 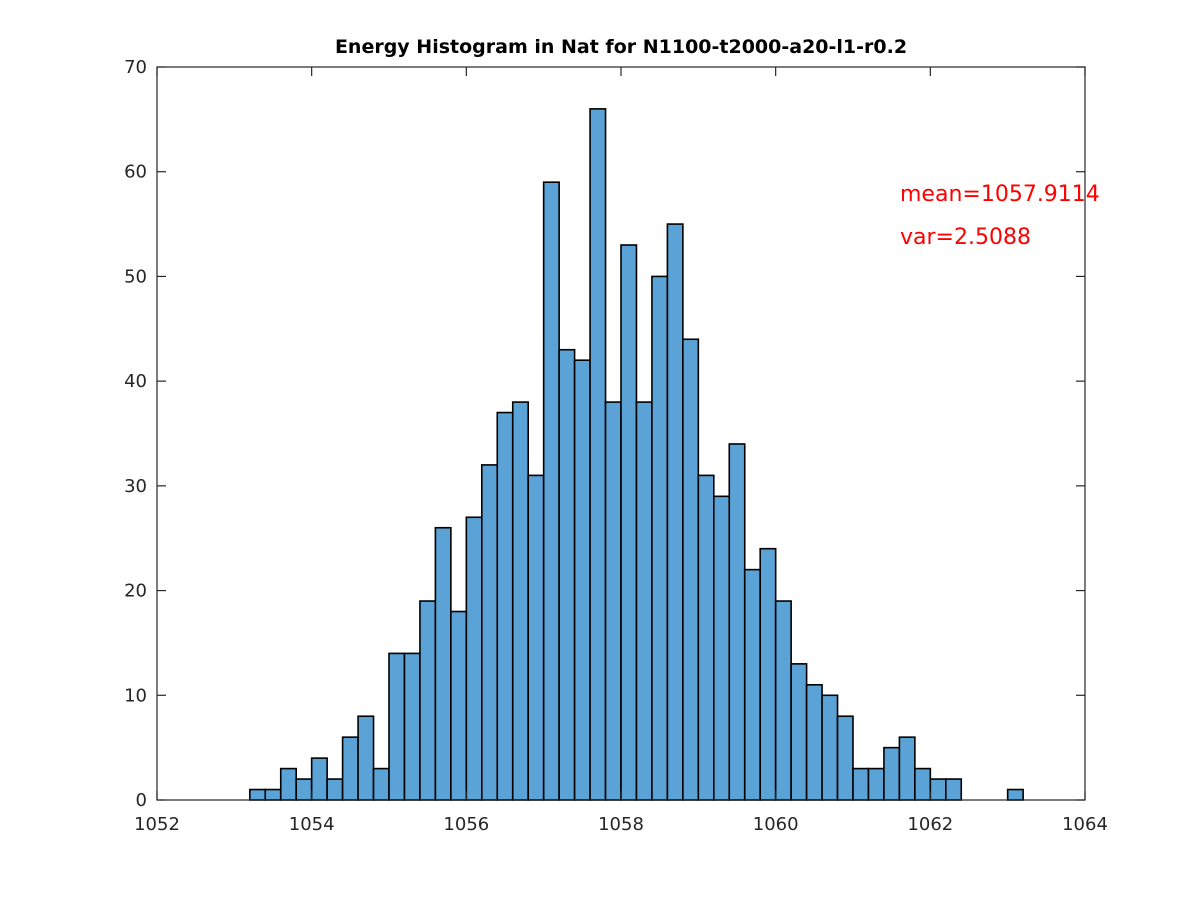 What do you see at coordinates (135, 591) in the screenshot?
I see `y-tick-label: 20` at bounding box center [135, 591].